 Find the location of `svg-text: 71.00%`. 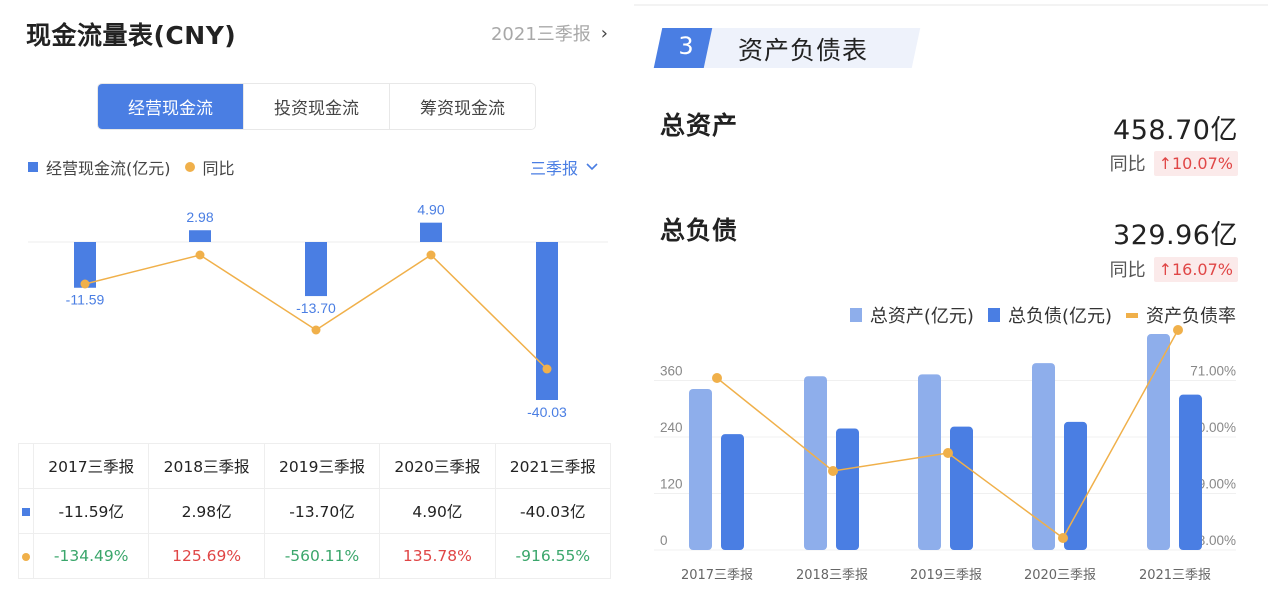

svg-text: 71.00% is located at coordinates (1213, 371).